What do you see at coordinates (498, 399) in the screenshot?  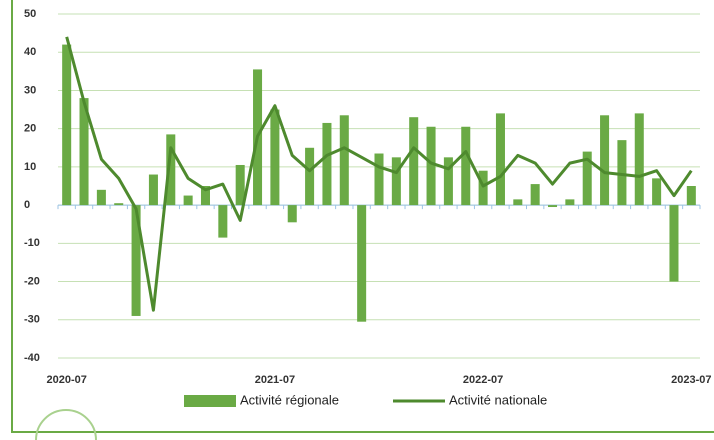 I see `legend-label: Activité nationale` at bounding box center [498, 399].